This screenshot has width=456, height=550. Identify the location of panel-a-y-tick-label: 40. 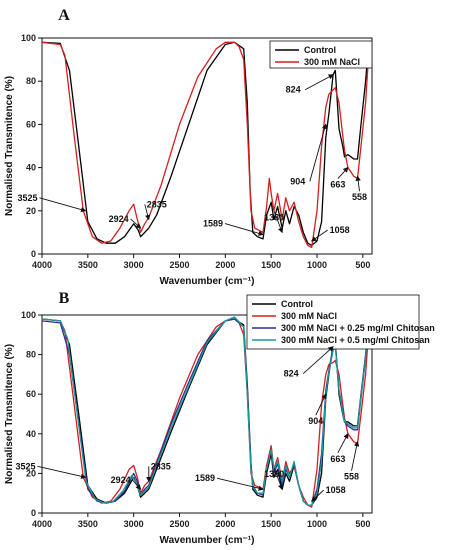
(31, 168).